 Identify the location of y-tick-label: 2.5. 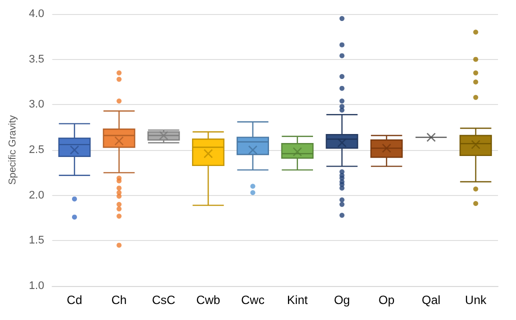
(36, 150).